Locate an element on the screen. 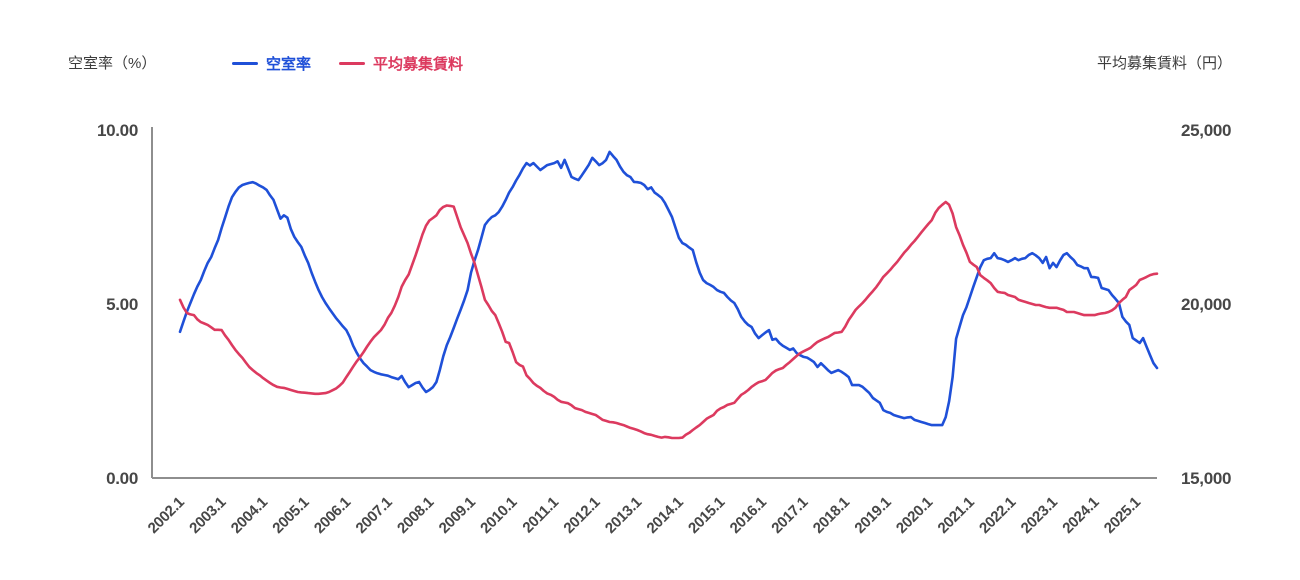 Image resolution: width=1300 pixels, height=580 pixels. svg-text: 2025.1 is located at coordinates (1122, 515).